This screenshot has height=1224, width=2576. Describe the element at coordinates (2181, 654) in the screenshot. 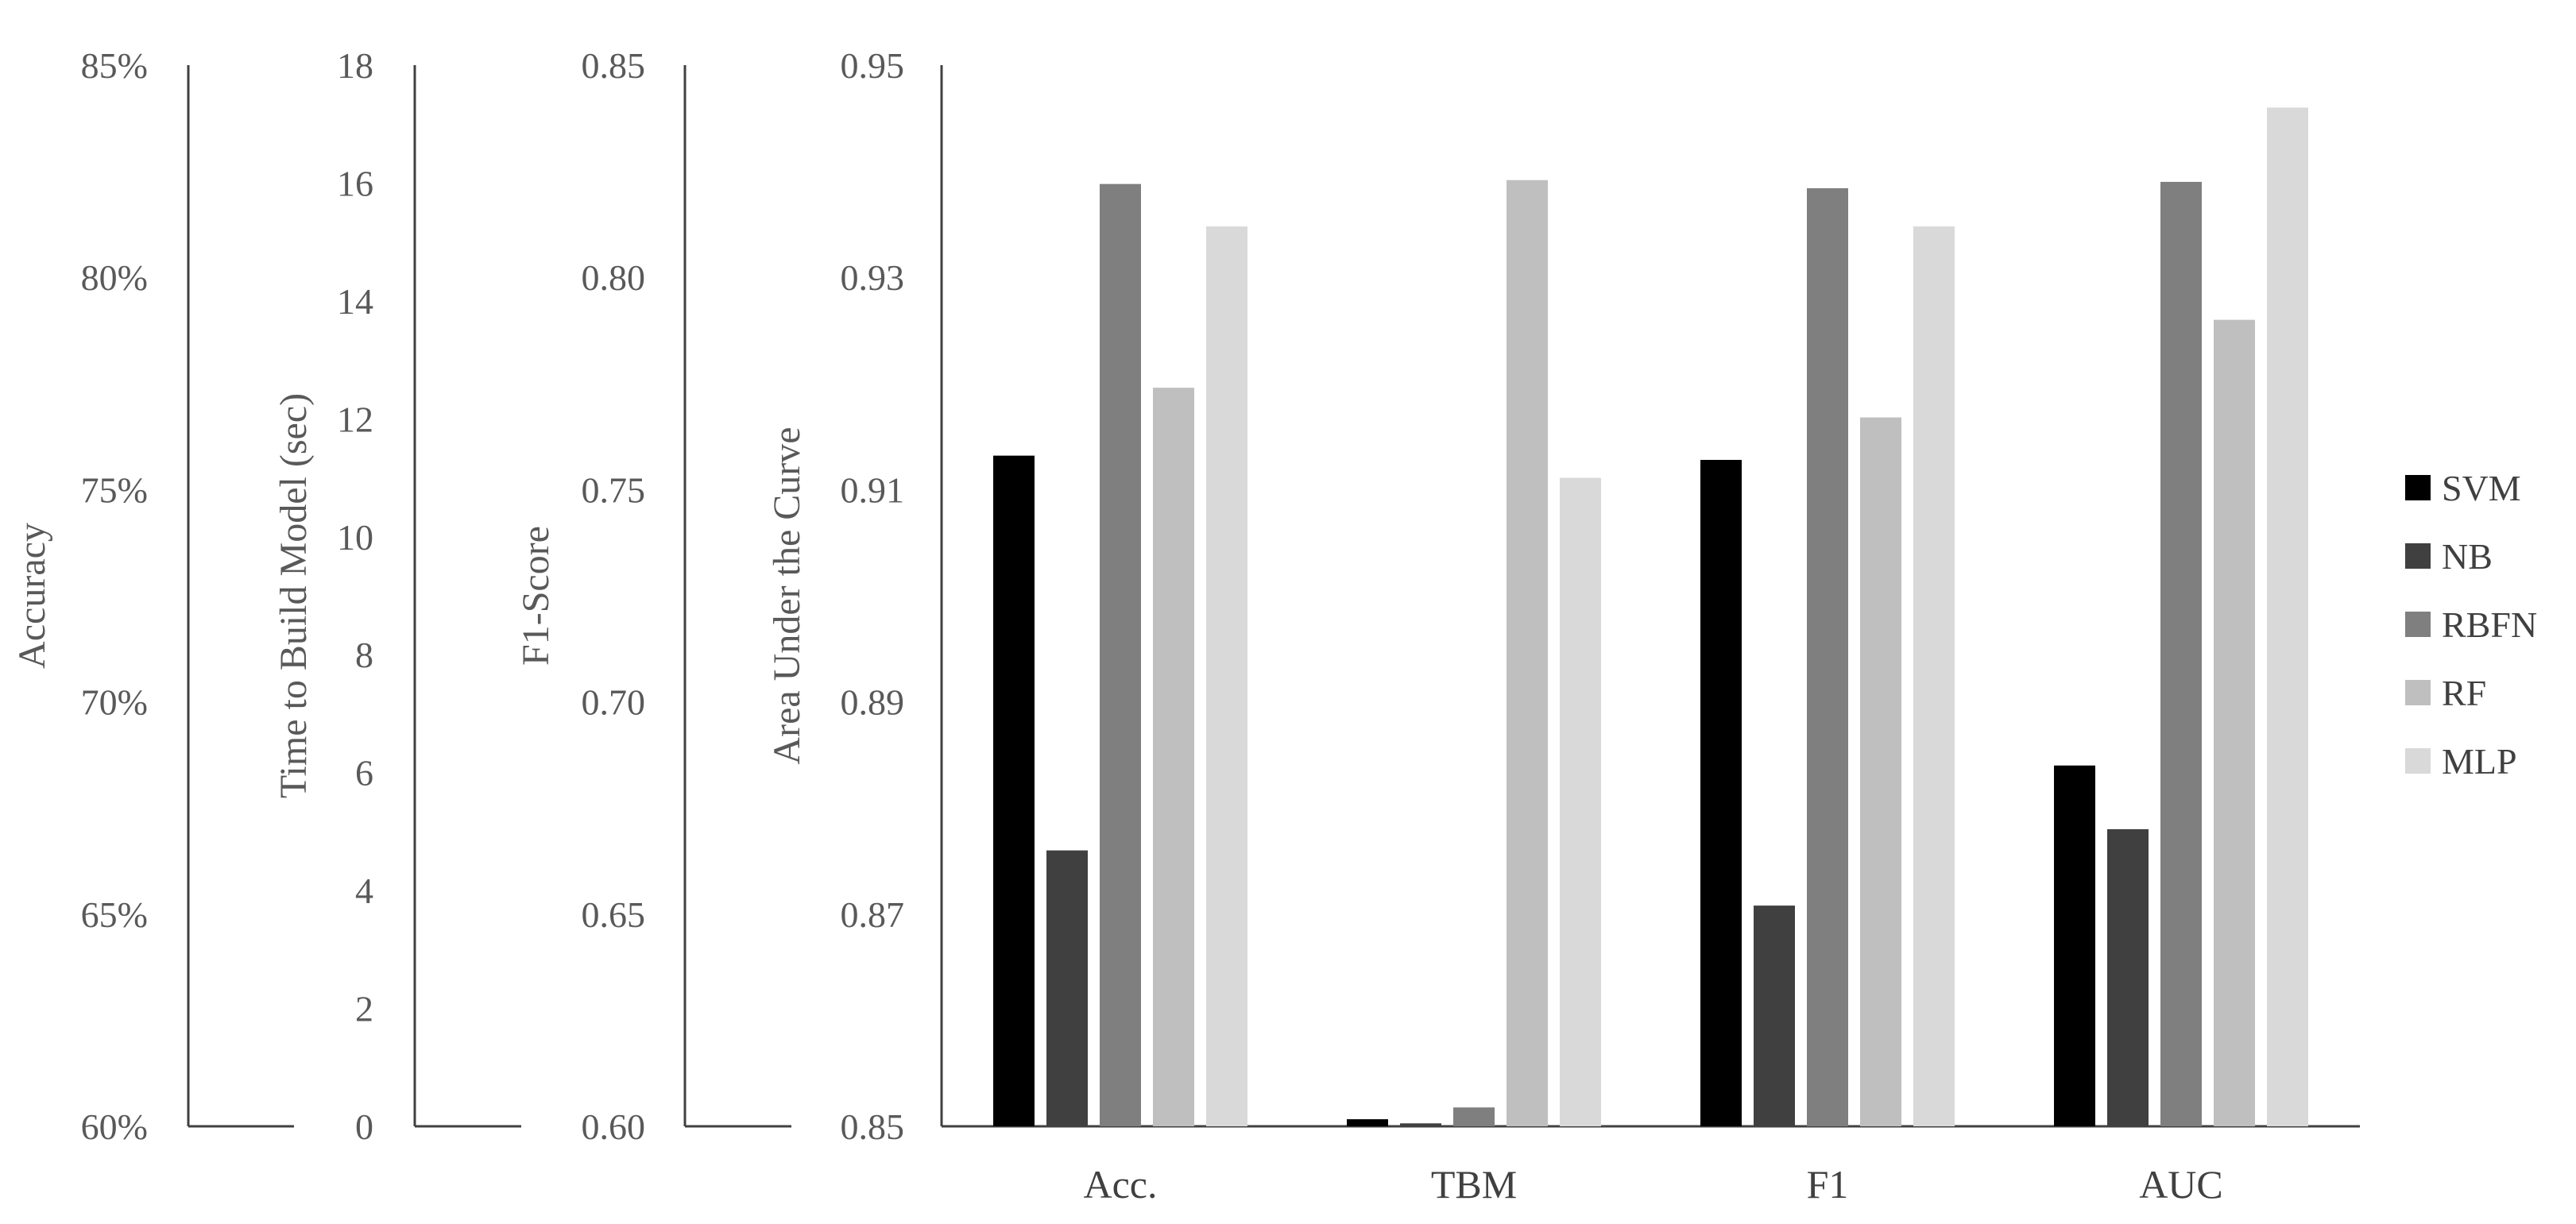

I see `bar-auc-rbfn` at that location.